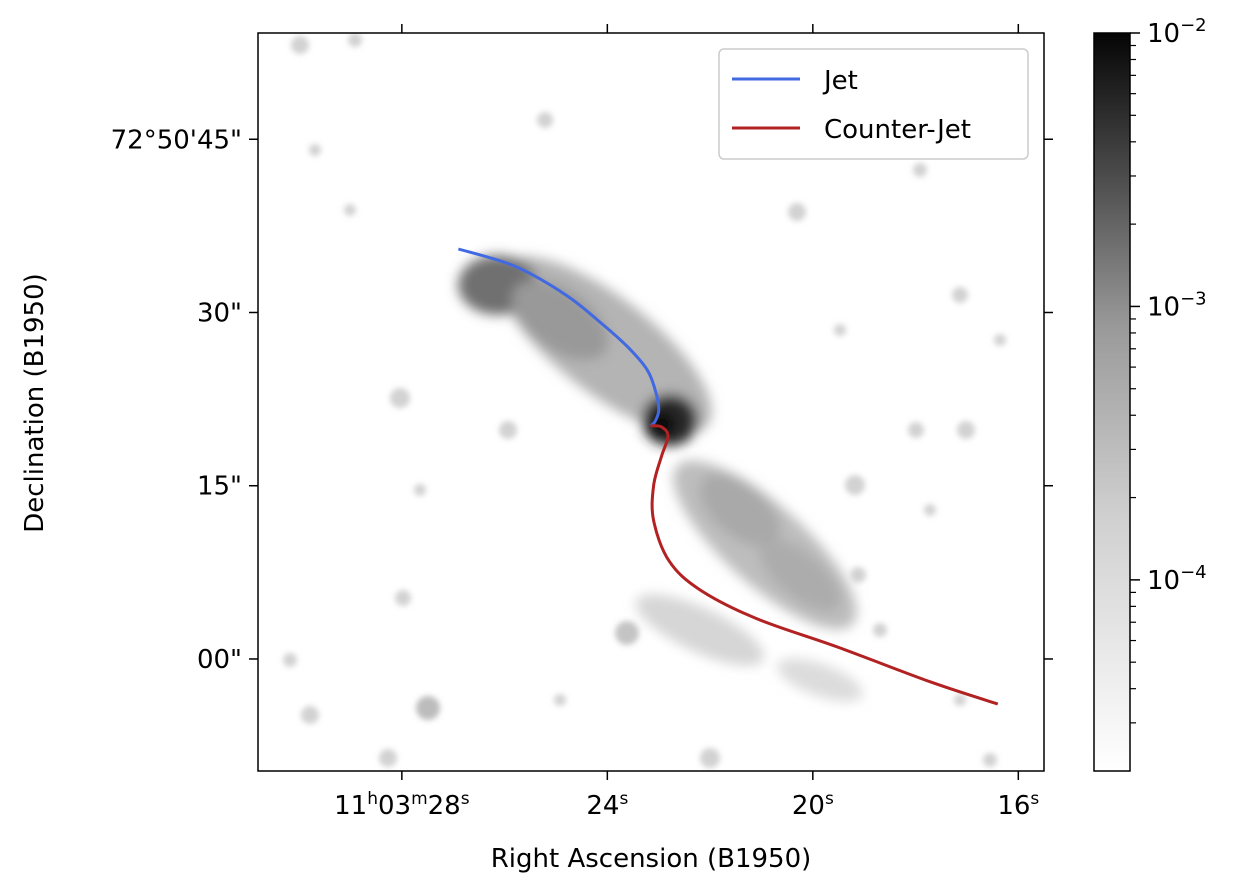  Describe the element at coordinates (1018, 805) in the screenshot. I see `x-tick-label: 16s` at that location.